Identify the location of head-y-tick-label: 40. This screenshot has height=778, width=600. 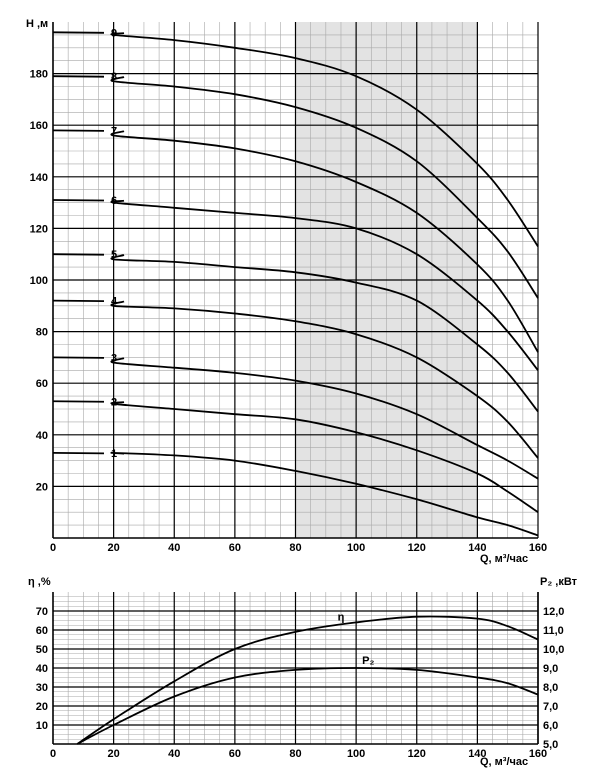
(42, 436).